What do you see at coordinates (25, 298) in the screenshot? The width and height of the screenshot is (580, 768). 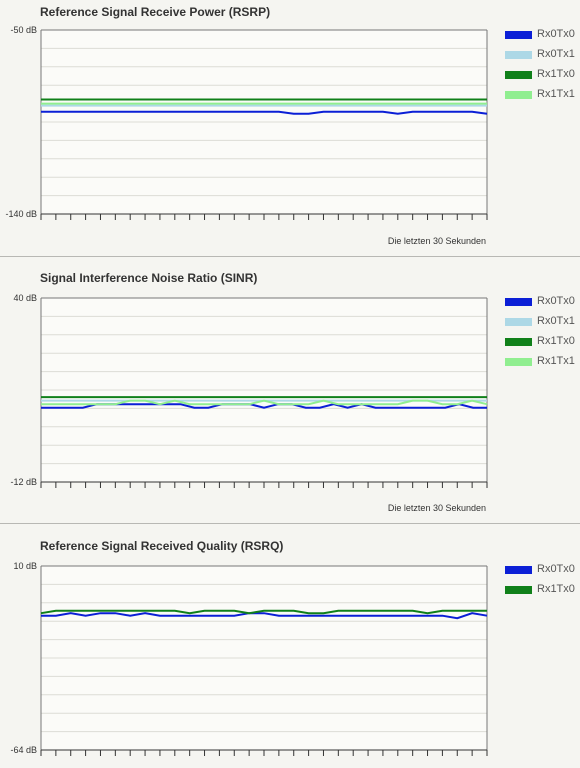 I see `y-tick-label-top: 40 dB` at bounding box center [25, 298].